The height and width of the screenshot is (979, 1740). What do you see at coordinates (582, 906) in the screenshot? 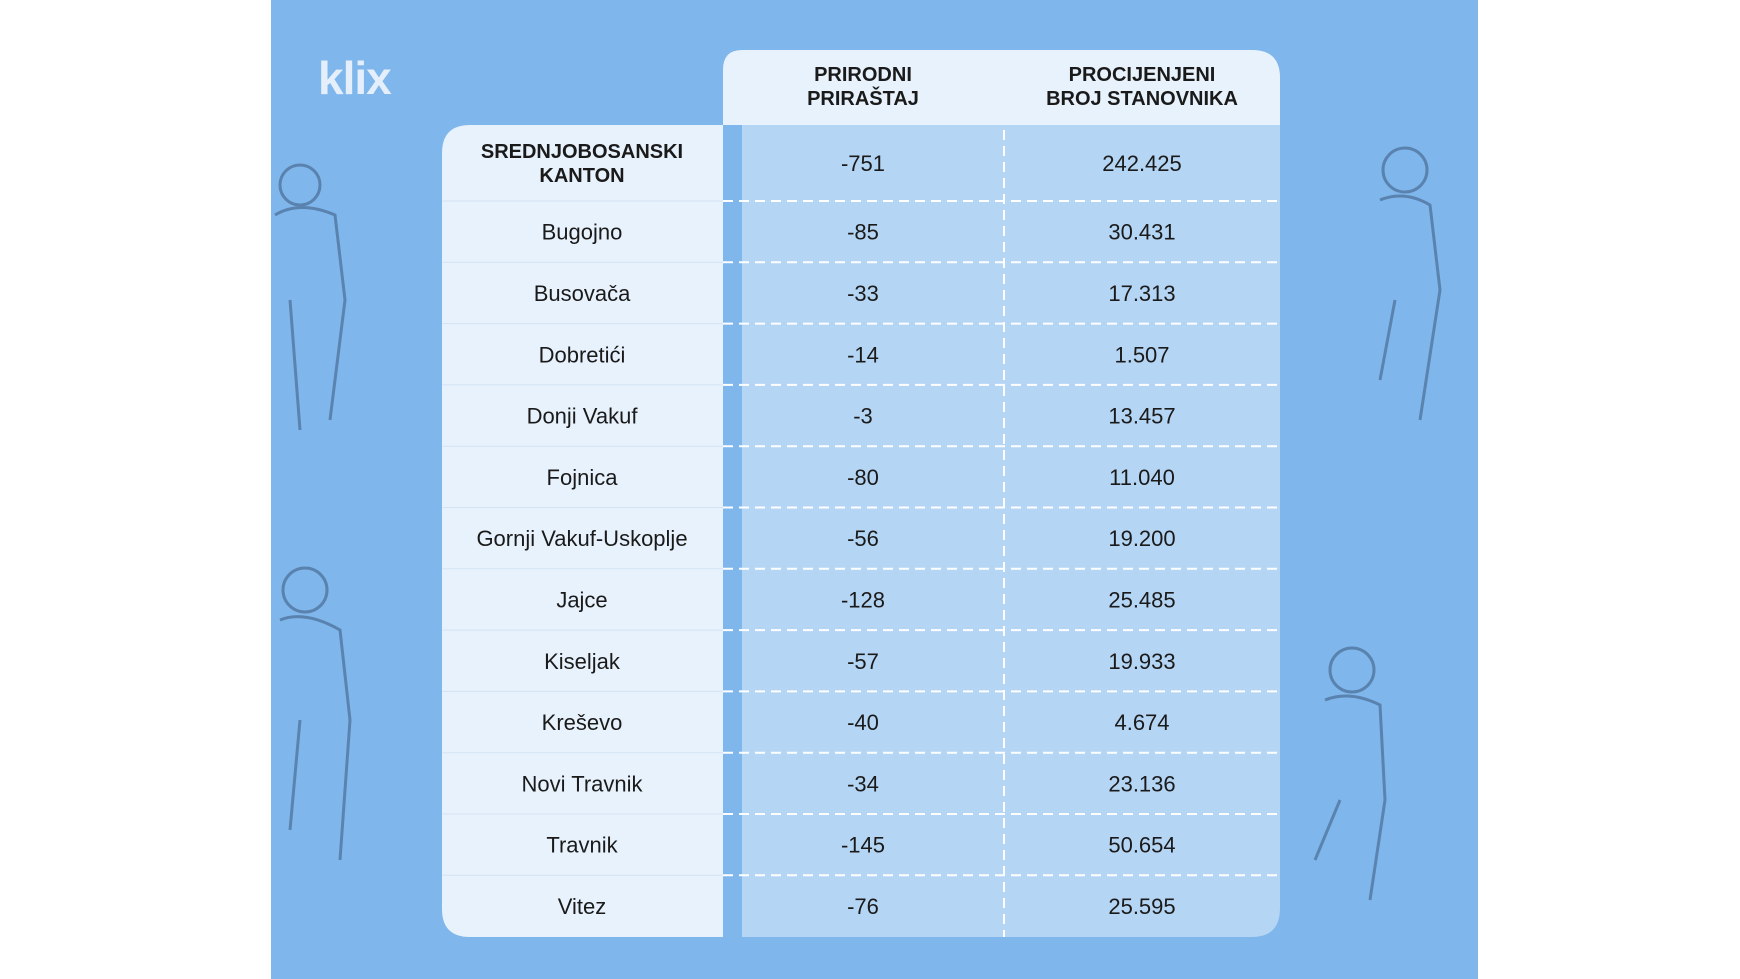
I see `cell: Vitez` at bounding box center [582, 906].